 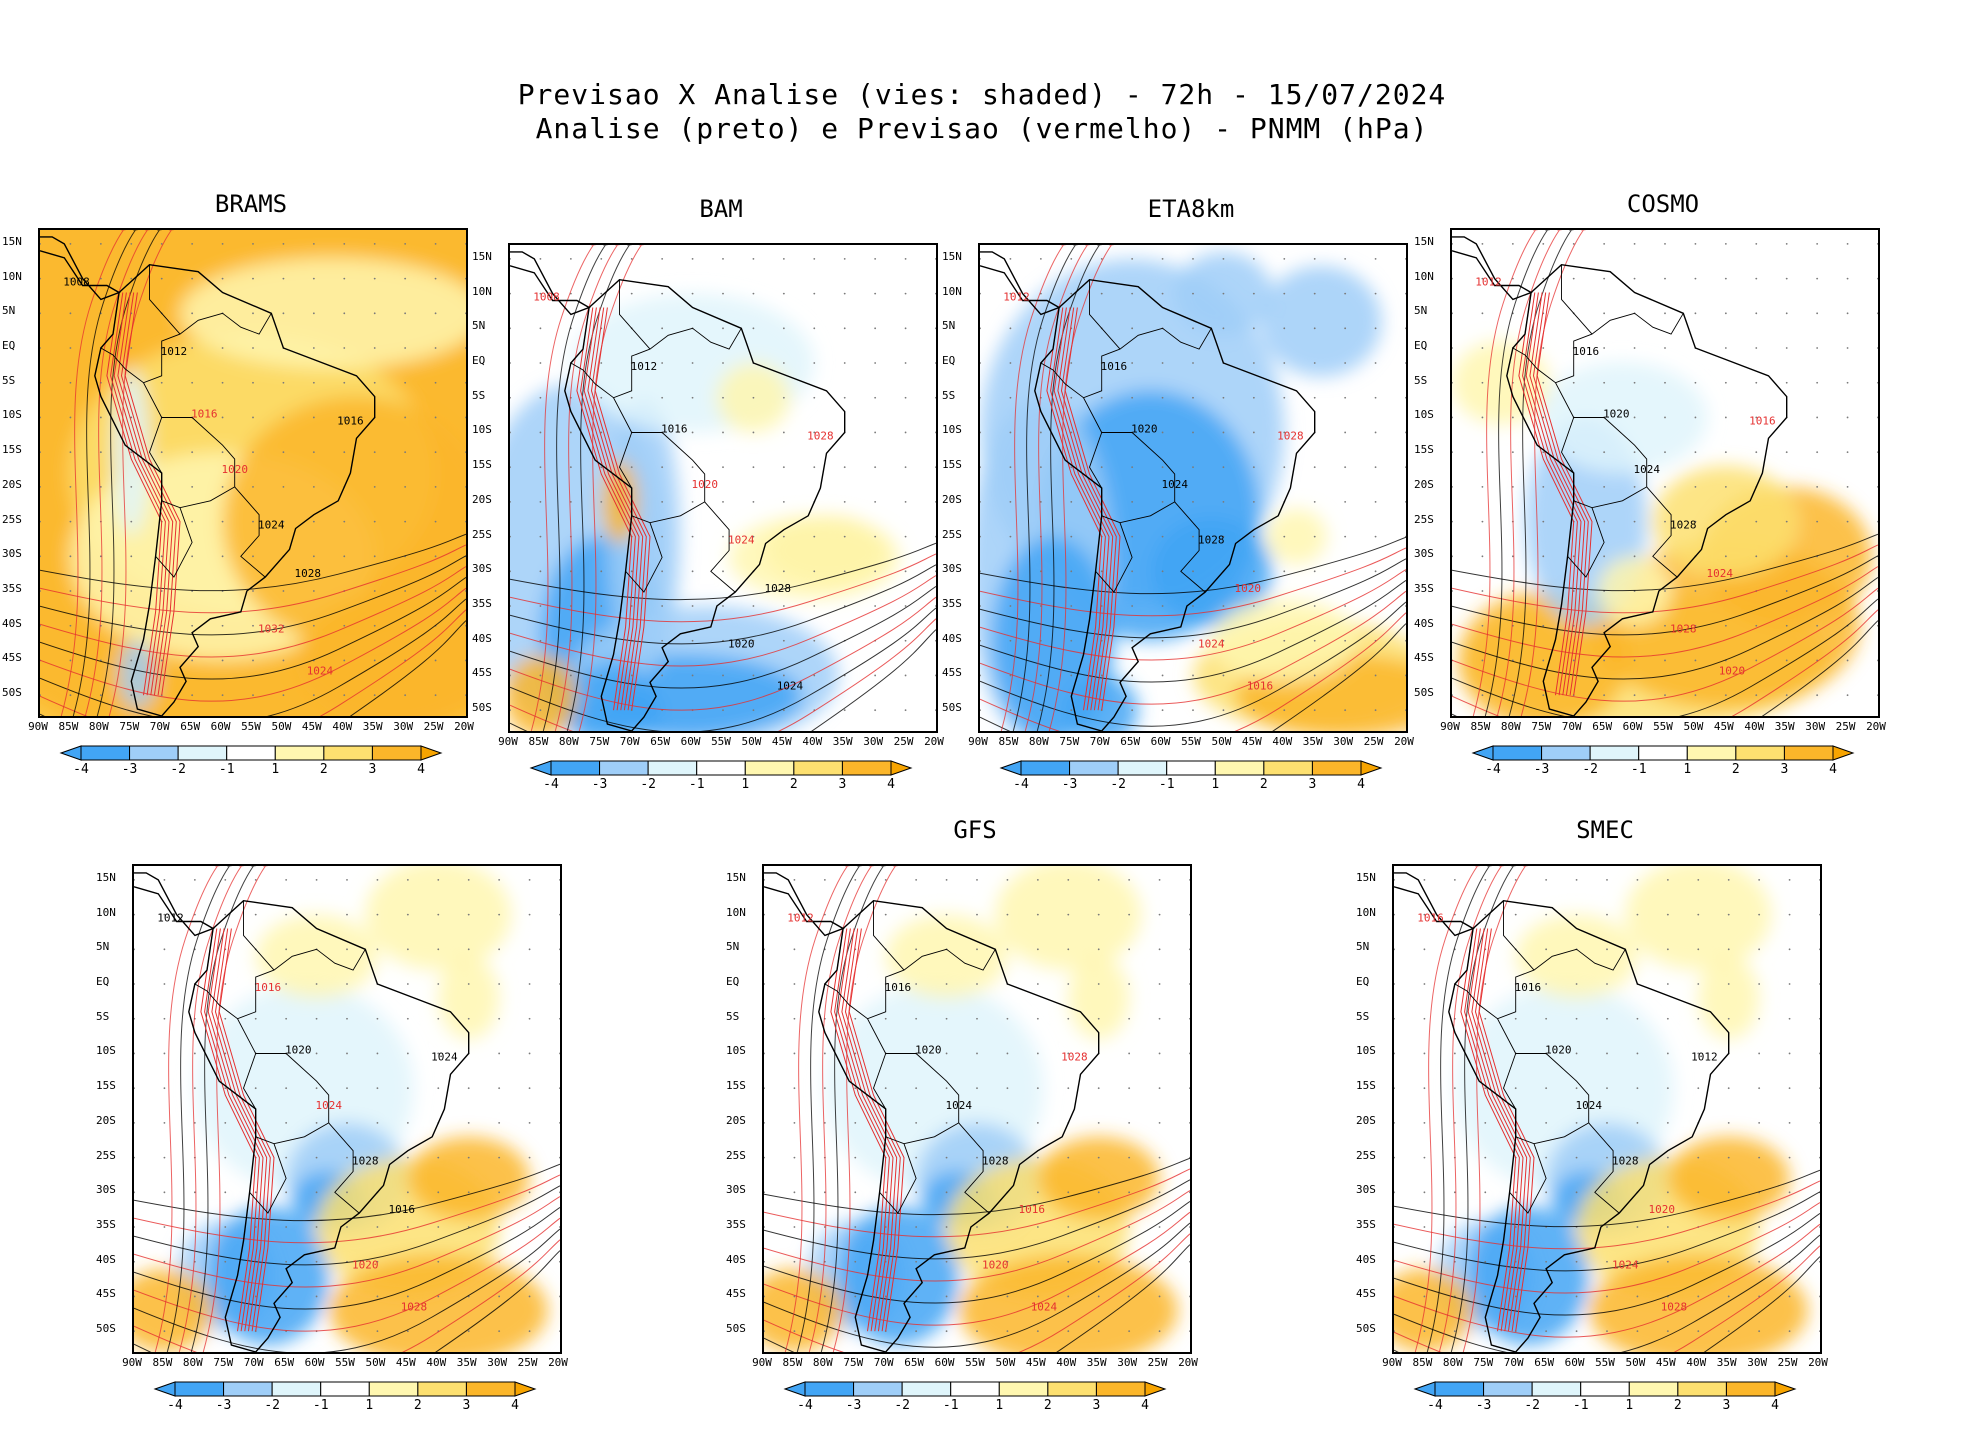 What do you see at coordinates (800, 918) in the screenshot?
I see `isobar-label: 1012` at bounding box center [800, 918].